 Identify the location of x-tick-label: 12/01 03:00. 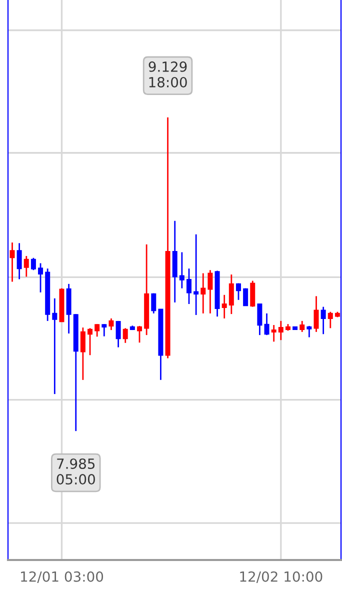
(62, 577).